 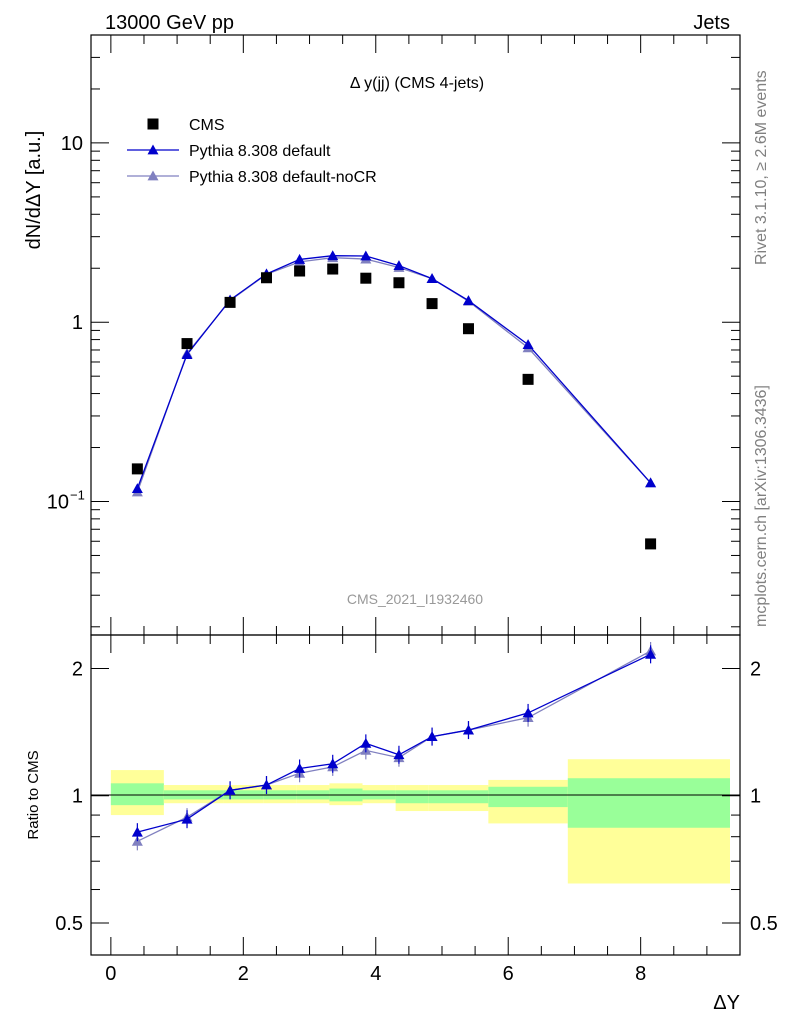 What do you see at coordinates (420, 821) in the screenshot?
I see `ratio-uncertainty-bands` at bounding box center [420, 821].